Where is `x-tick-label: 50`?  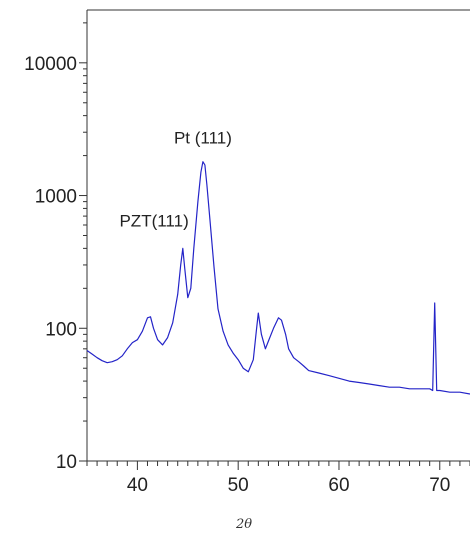
x-tick-label: 50 is located at coordinates (238, 485).